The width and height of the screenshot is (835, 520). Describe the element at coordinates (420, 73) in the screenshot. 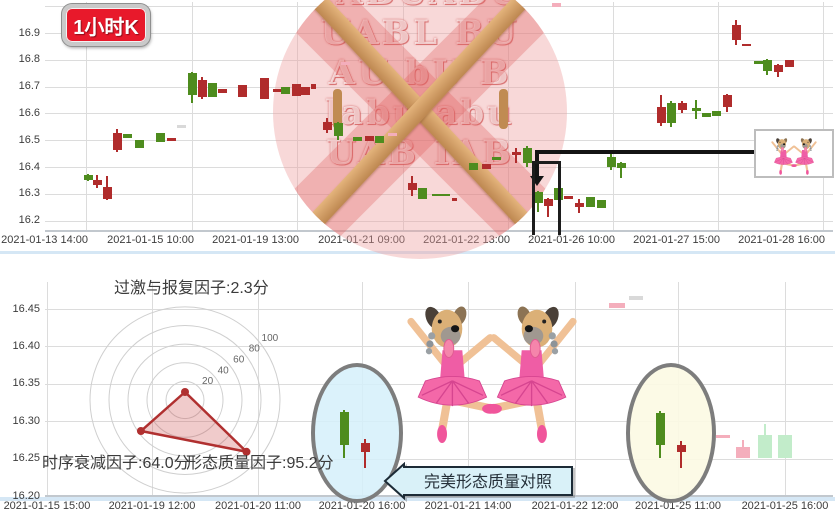

I see `watermark-letter-row: AU bU B` at that location.